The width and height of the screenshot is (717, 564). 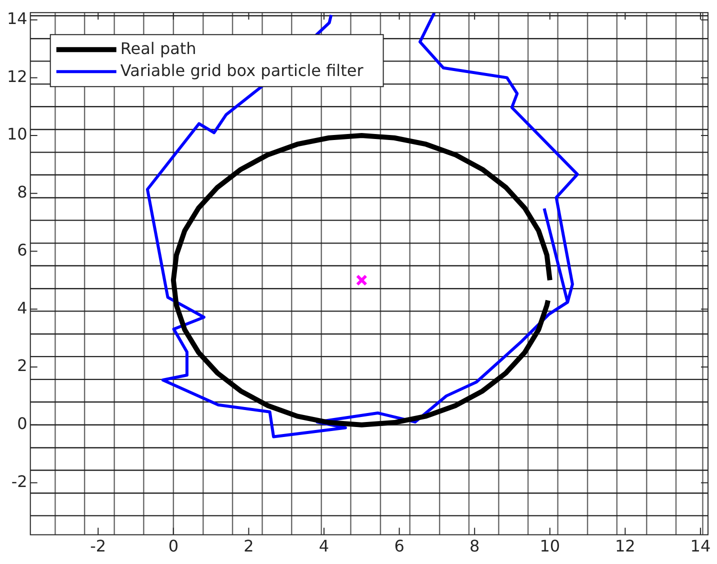 What do you see at coordinates (98, 546) in the screenshot?
I see `x-tick-label: -2` at bounding box center [98, 546].